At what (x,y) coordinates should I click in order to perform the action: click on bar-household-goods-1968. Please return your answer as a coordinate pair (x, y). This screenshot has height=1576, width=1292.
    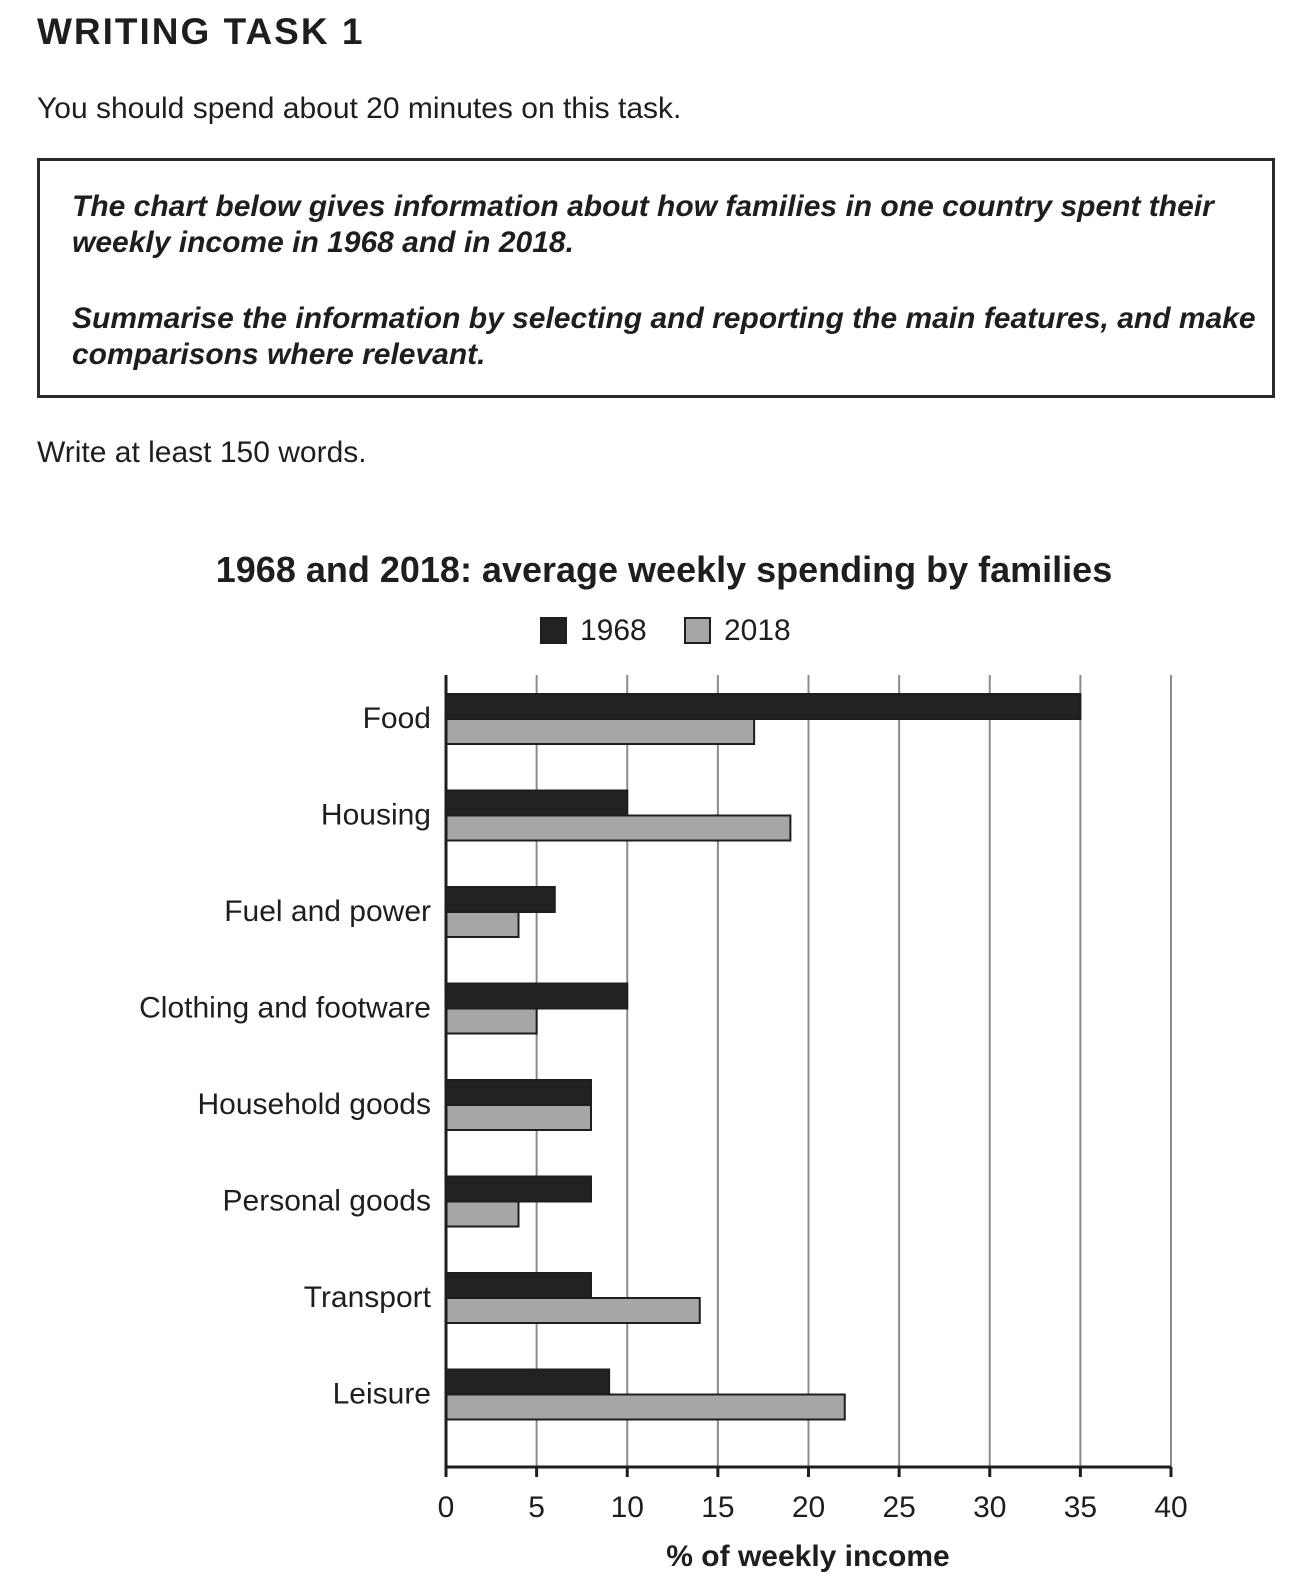
    Looking at the image, I should click on (518, 1092).